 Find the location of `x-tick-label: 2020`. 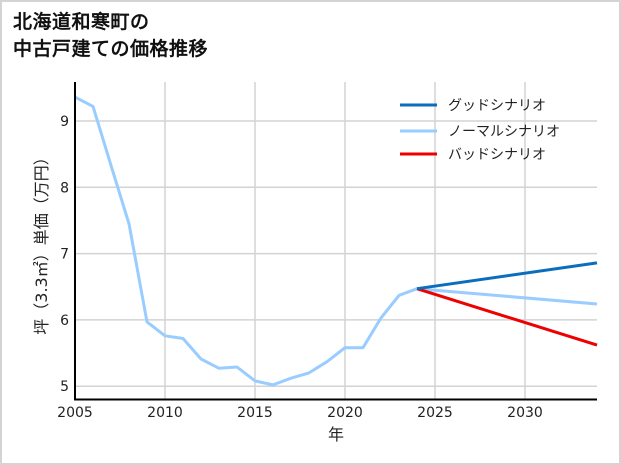

x-tick-label: 2020 is located at coordinates (345, 413).